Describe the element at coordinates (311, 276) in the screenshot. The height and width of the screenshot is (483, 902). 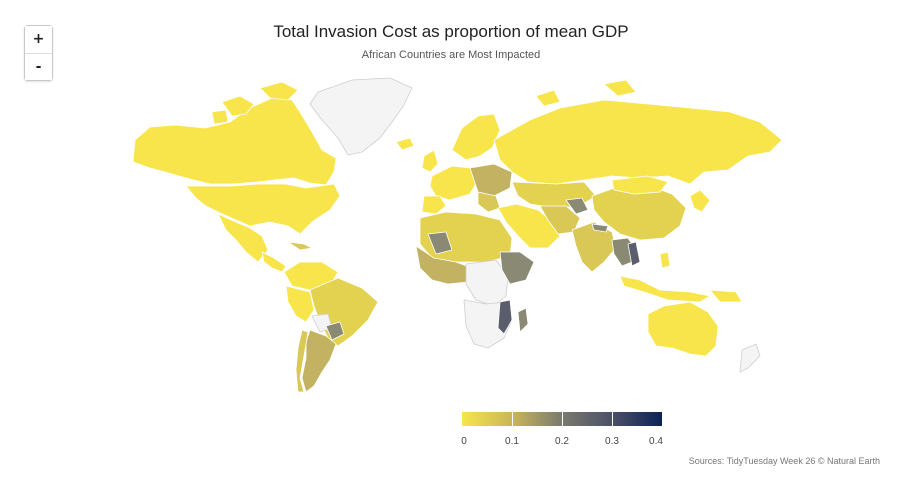
I see `region-colombia-venezuela` at that location.